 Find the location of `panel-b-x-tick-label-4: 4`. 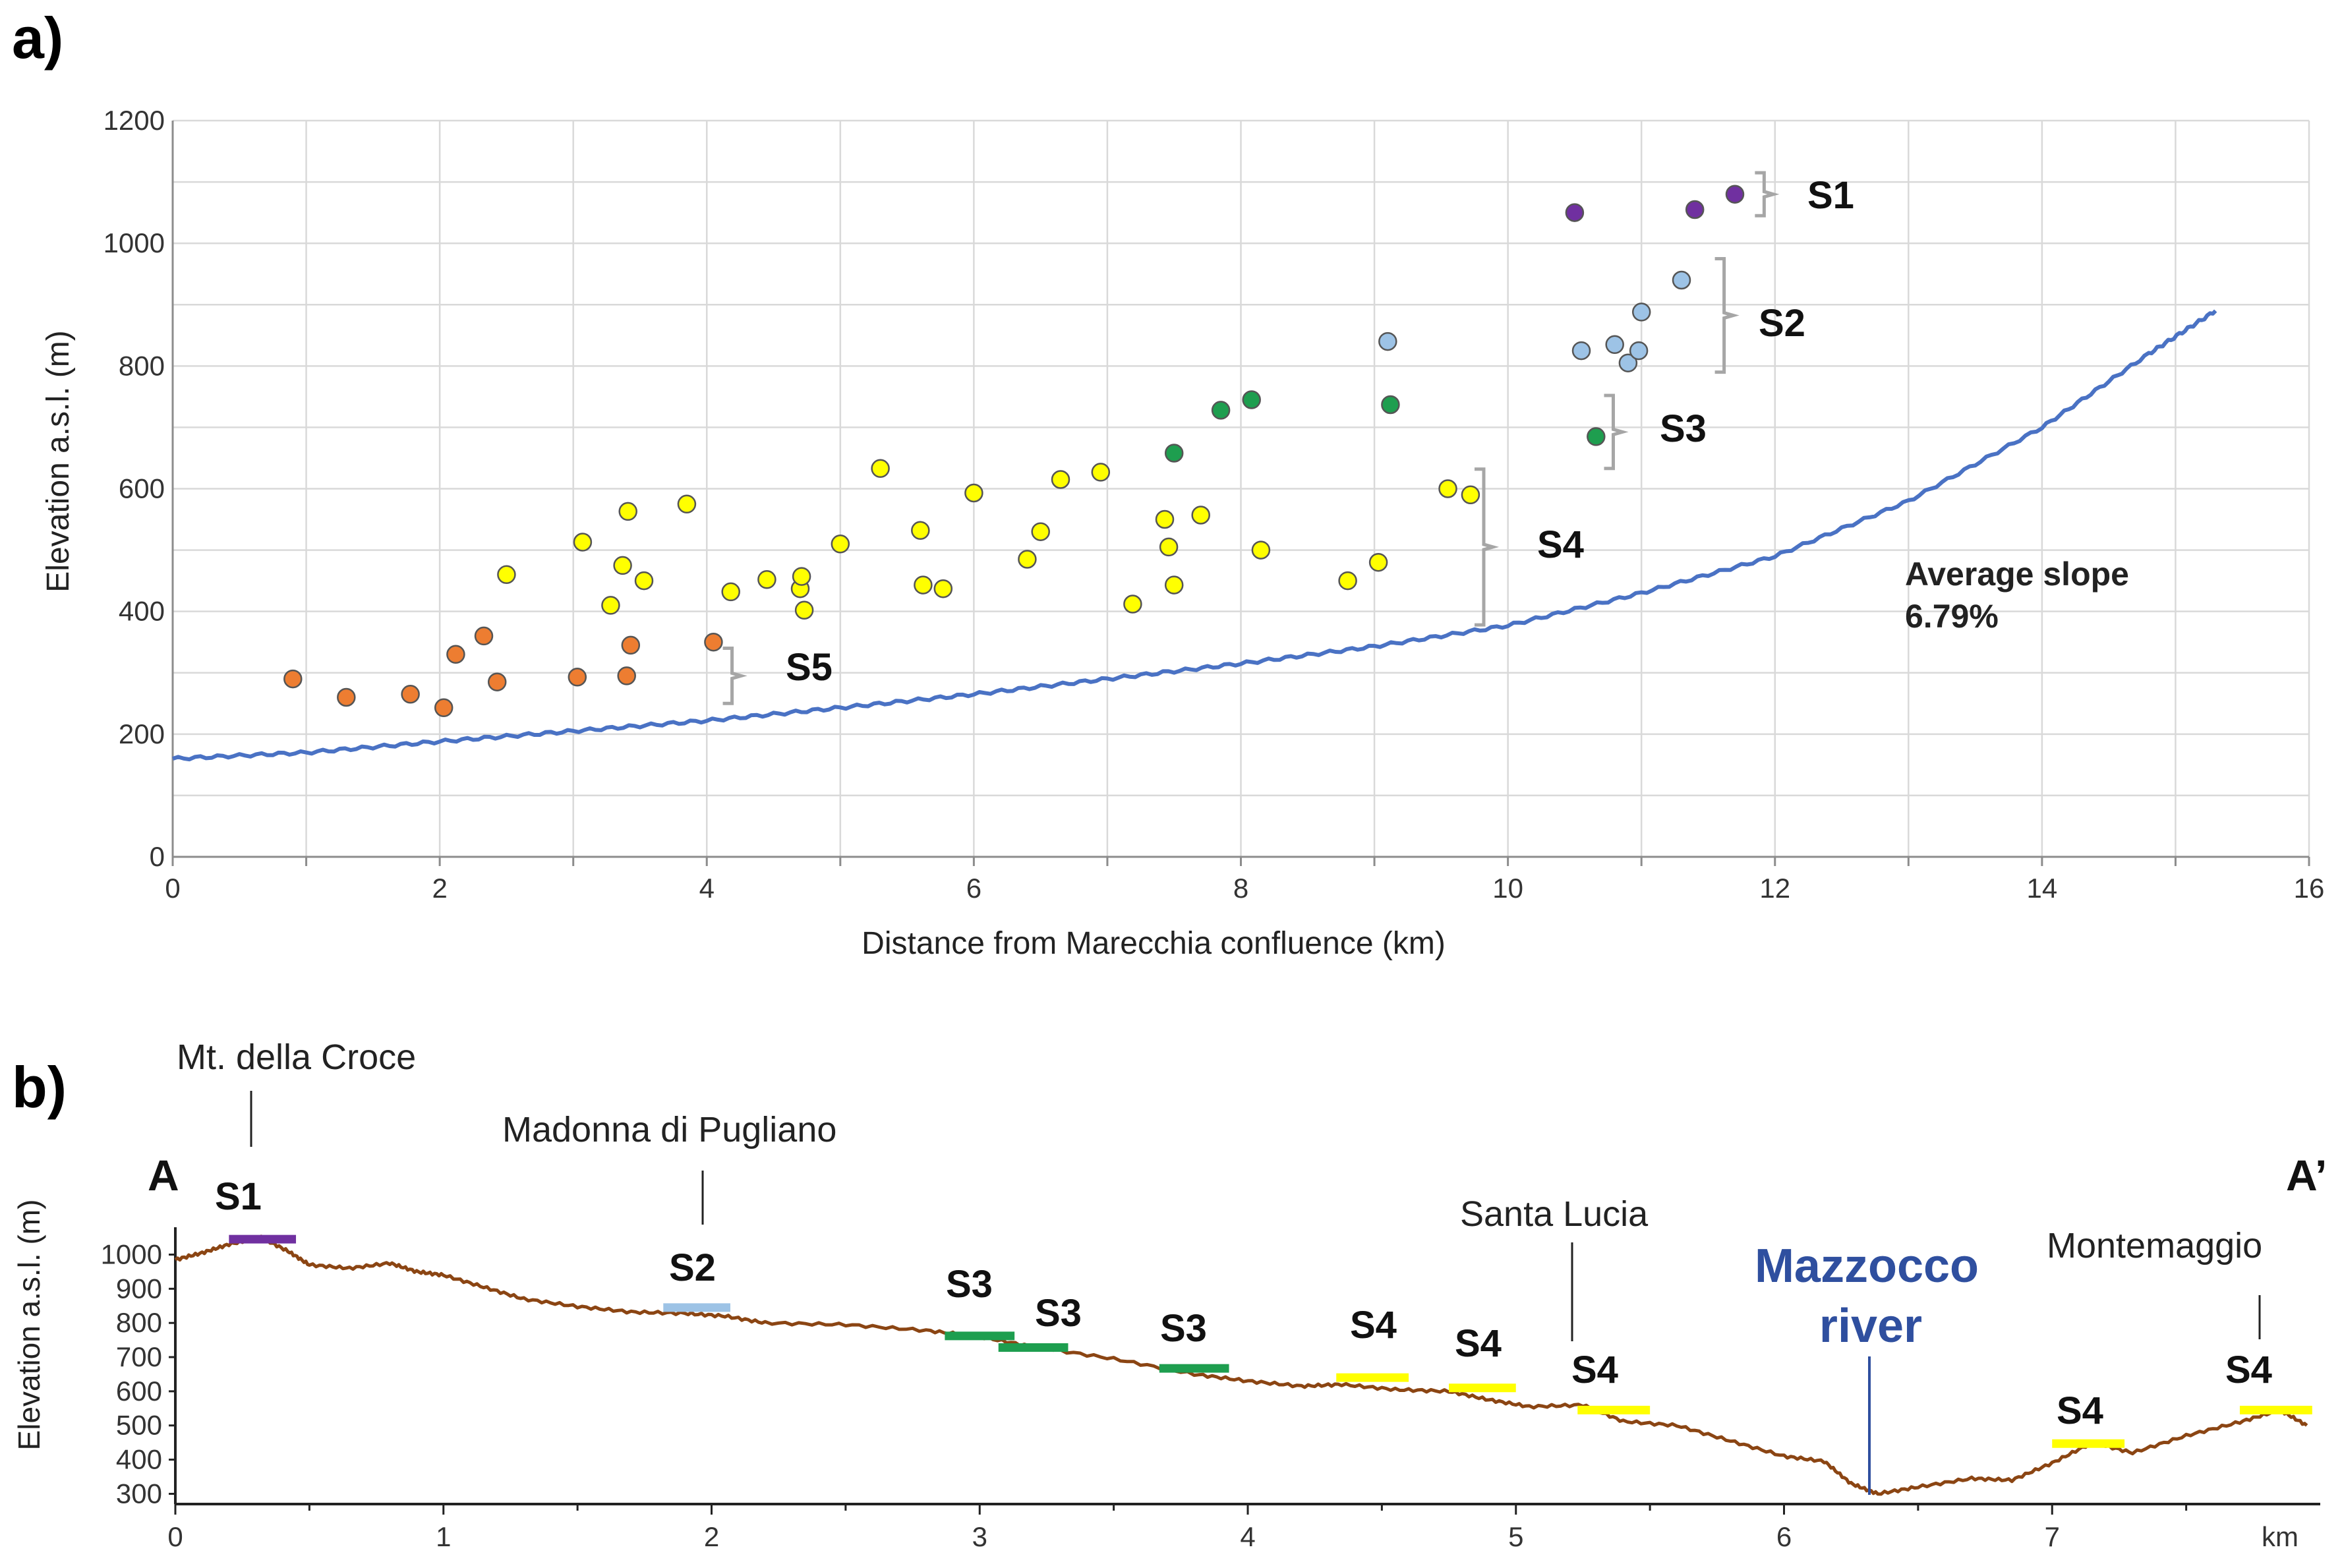

panel-b-x-tick-label-4: 4 is located at coordinates (1247, 1536).